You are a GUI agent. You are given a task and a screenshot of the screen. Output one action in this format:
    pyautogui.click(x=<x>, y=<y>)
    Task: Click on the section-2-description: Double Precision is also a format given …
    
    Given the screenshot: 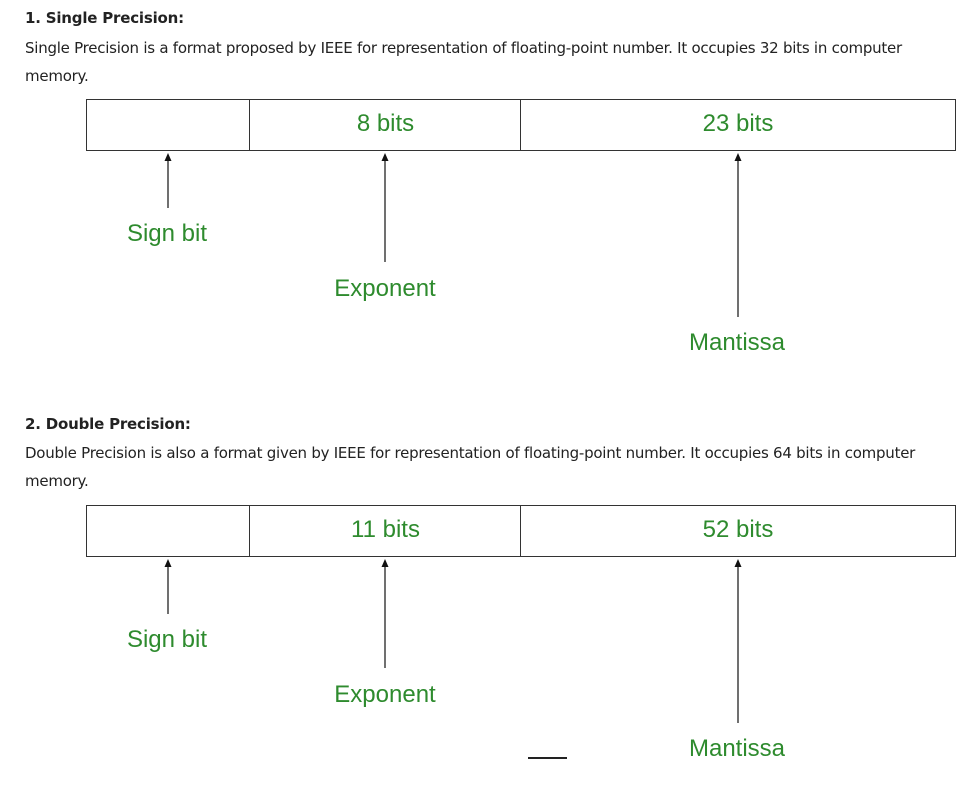 What is the action you would take?
    pyautogui.click(x=470, y=467)
    